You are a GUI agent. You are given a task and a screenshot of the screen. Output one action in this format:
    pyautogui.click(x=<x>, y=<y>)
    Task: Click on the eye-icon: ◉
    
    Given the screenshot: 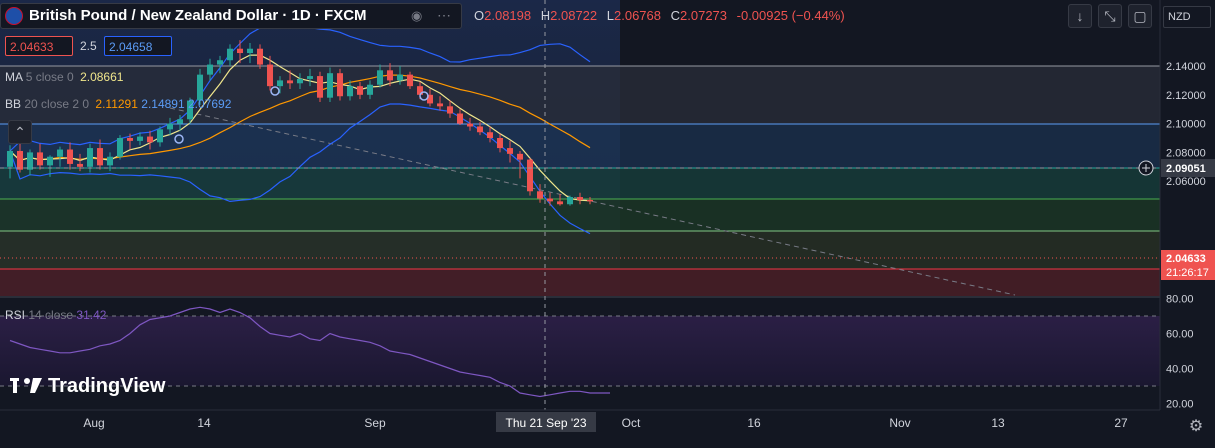 What is the action you would take?
    pyautogui.click(x=417, y=15)
    